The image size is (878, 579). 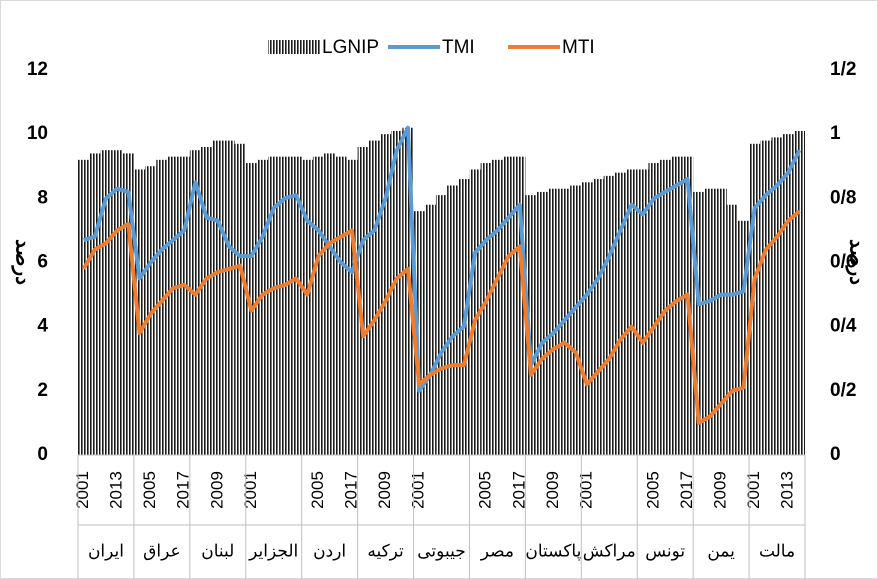 I want to click on legend-swatch, so click(x=294, y=47).